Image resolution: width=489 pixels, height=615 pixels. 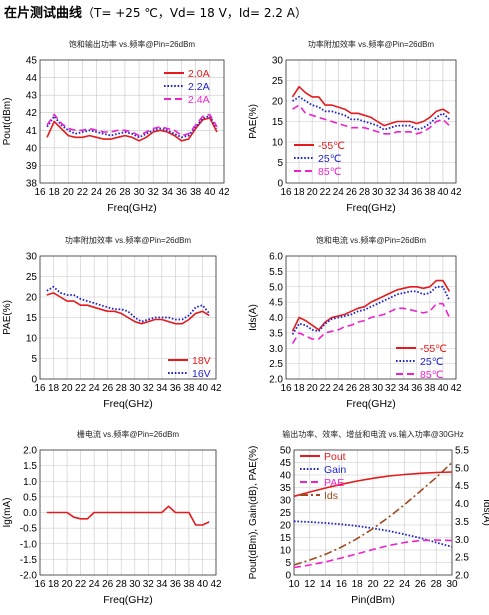 What do you see at coordinates (372, 434) in the screenshot?
I see `chart-title: 输出功率、效率、增益和电流 vs.输入功率@30GHz` at bounding box center [372, 434].